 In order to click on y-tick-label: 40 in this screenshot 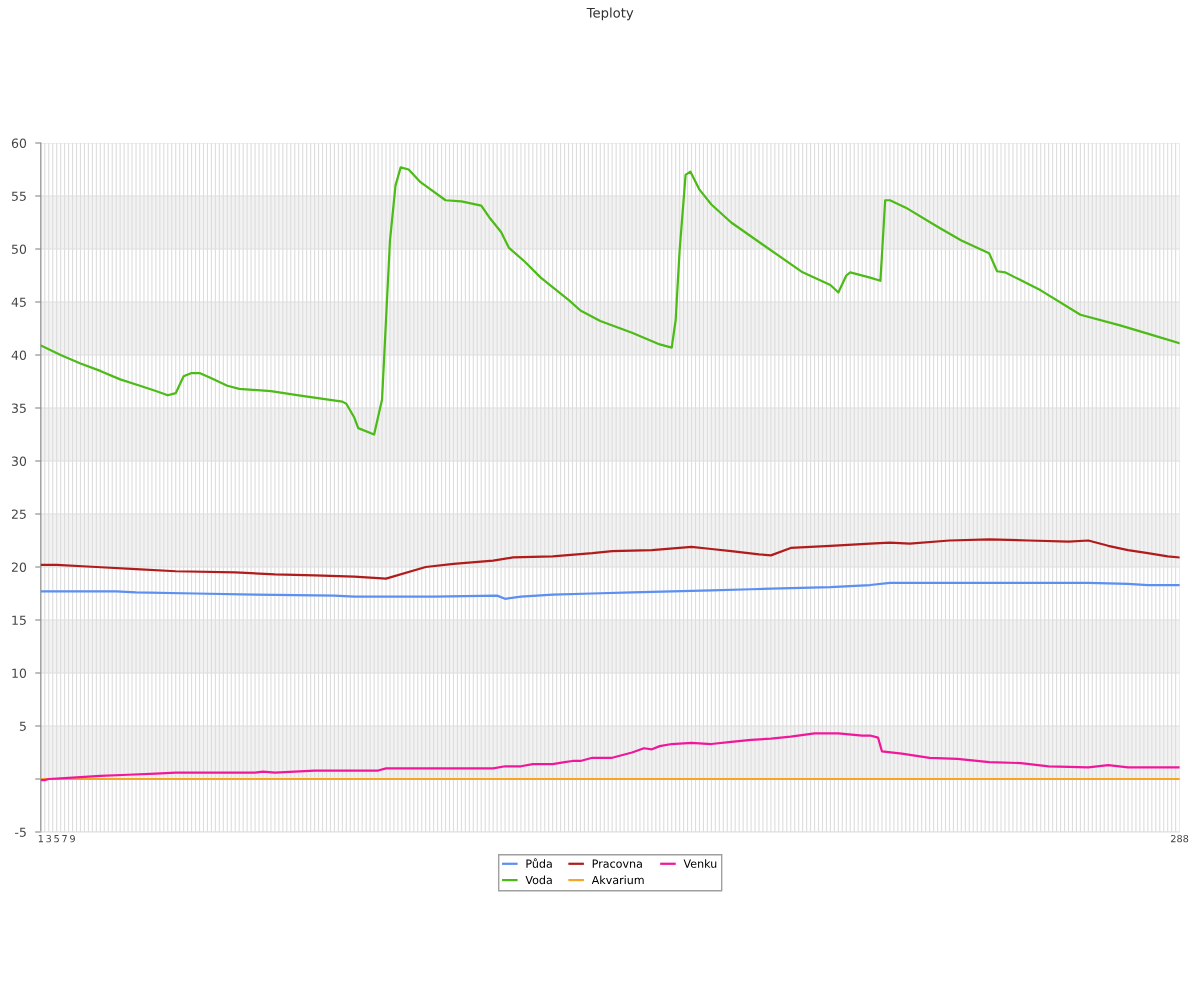, I will do `click(19, 355)`.